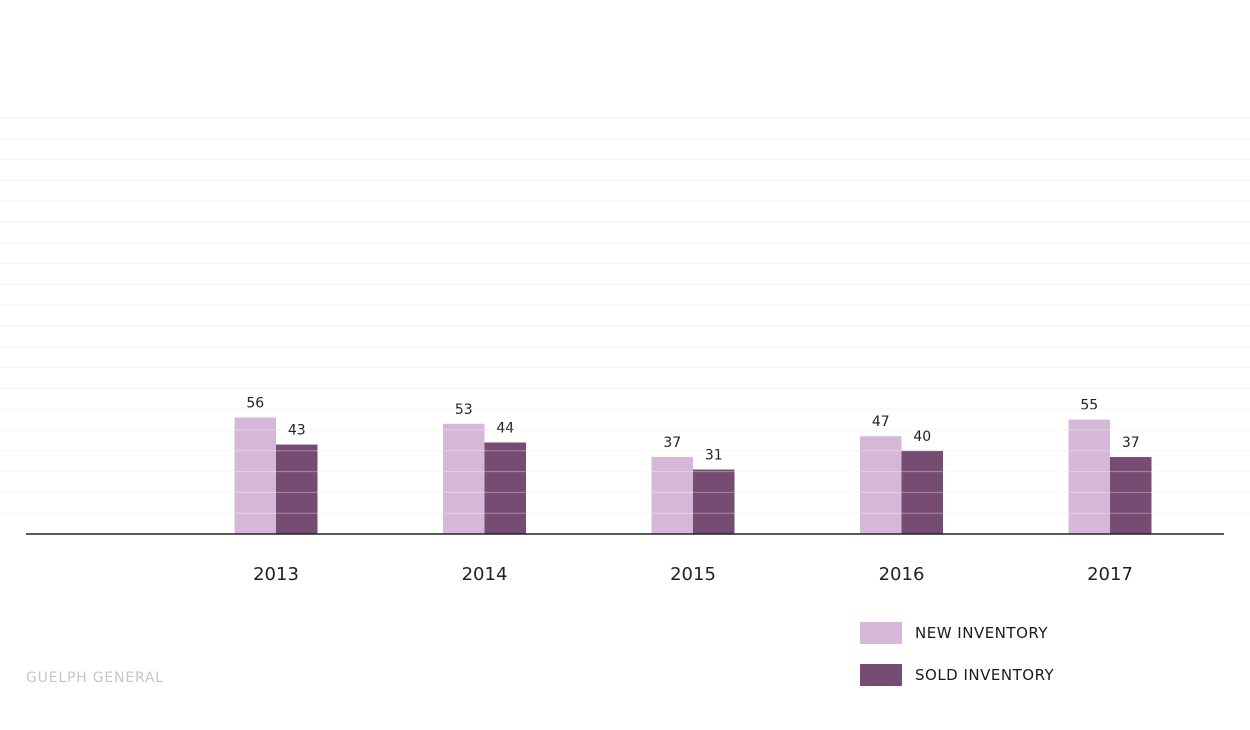 This screenshot has height=730, width=1250. What do you see at coordinates (922, 437) in the screenshot?
I see `data-label-sold-2016: 40` at bounding box center [922, 437].